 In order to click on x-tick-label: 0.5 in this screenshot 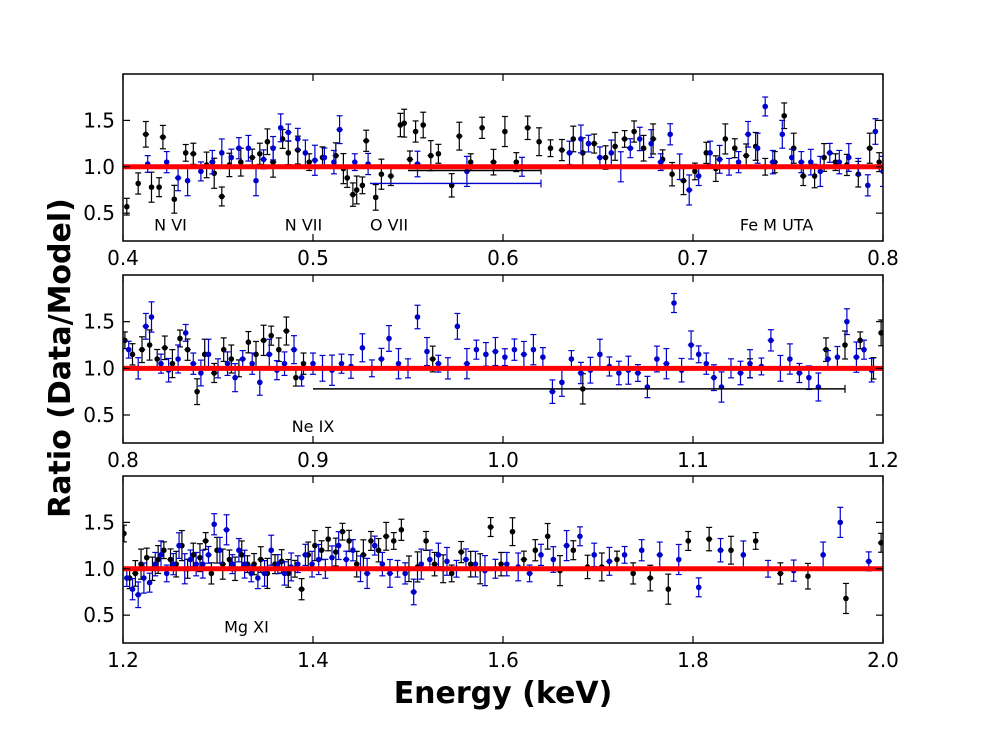, I will do `click(313, 258)`.